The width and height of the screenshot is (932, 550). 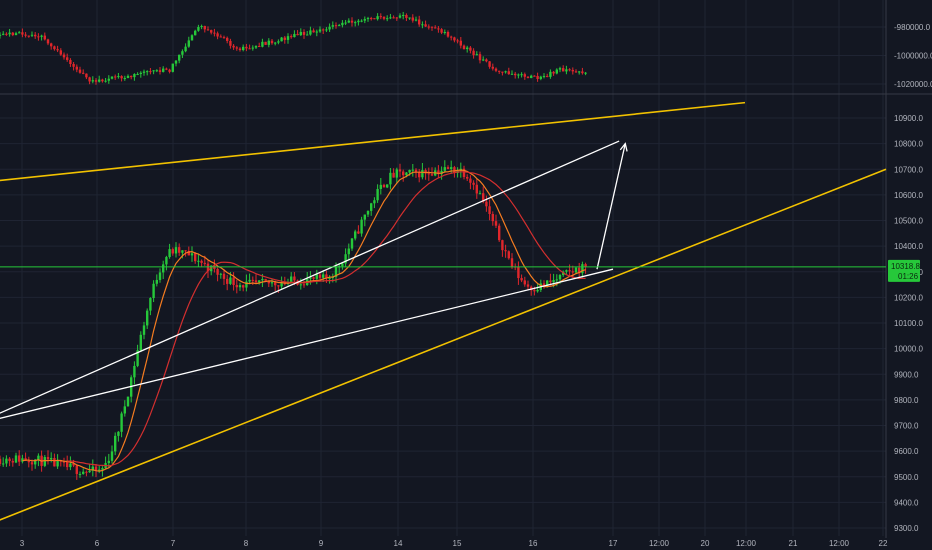 What do you see at coordinates (454, 543) in the screenshot?
I see `time-axis: 3 6 7 8 9 14 15 16 17 12:00 20 12:00 21 12:00 22` at bounding box center [454, 543].